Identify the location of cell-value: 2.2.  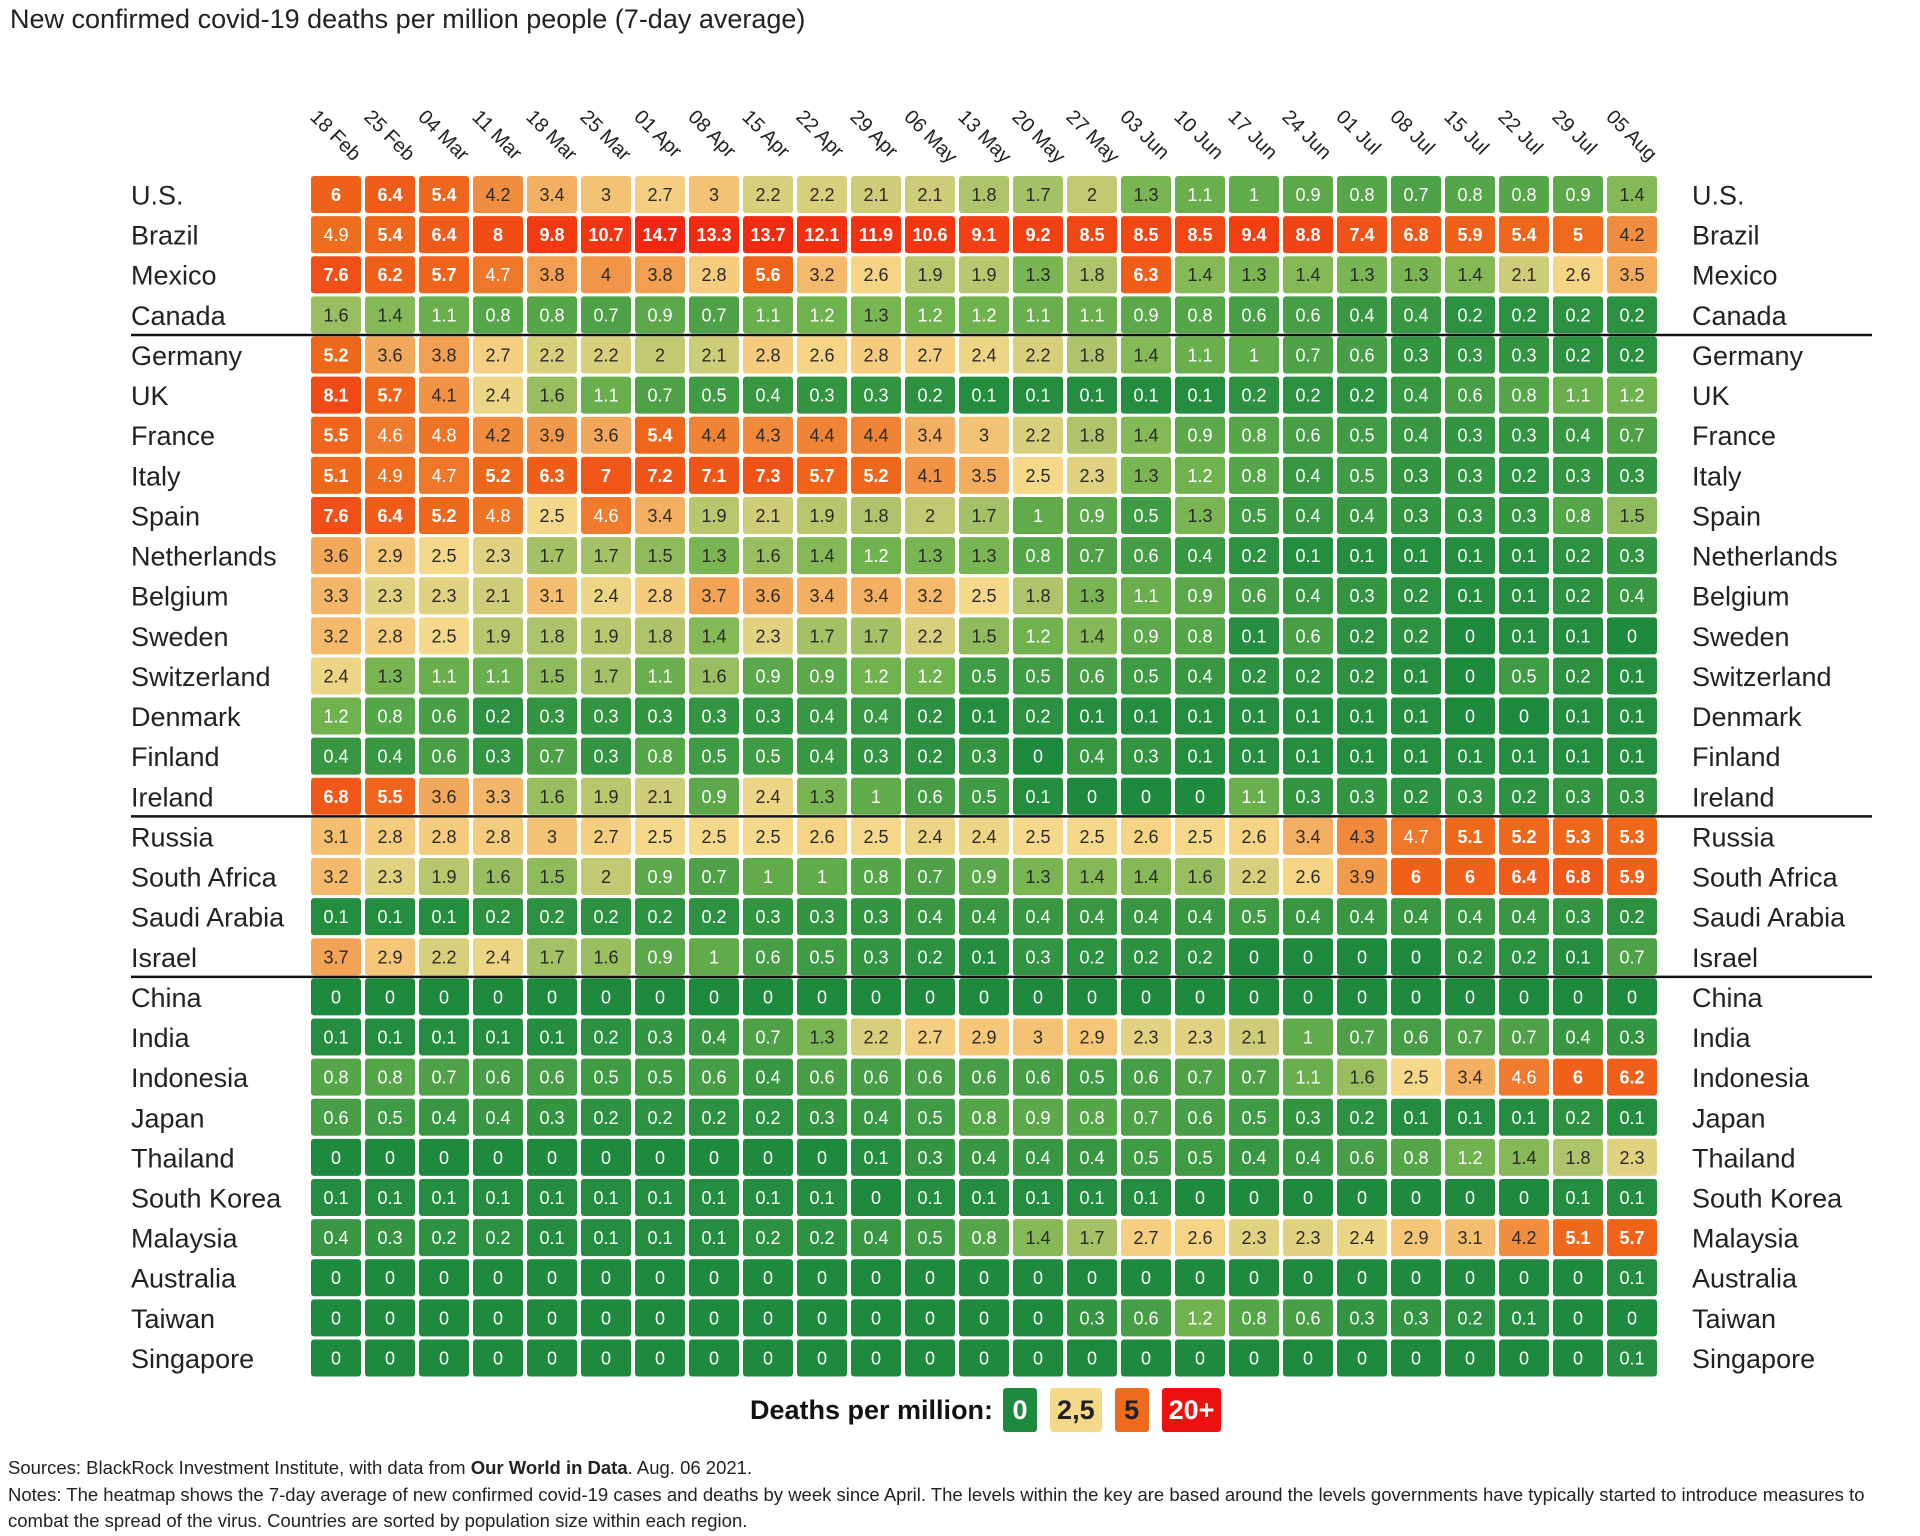
(929, 636).